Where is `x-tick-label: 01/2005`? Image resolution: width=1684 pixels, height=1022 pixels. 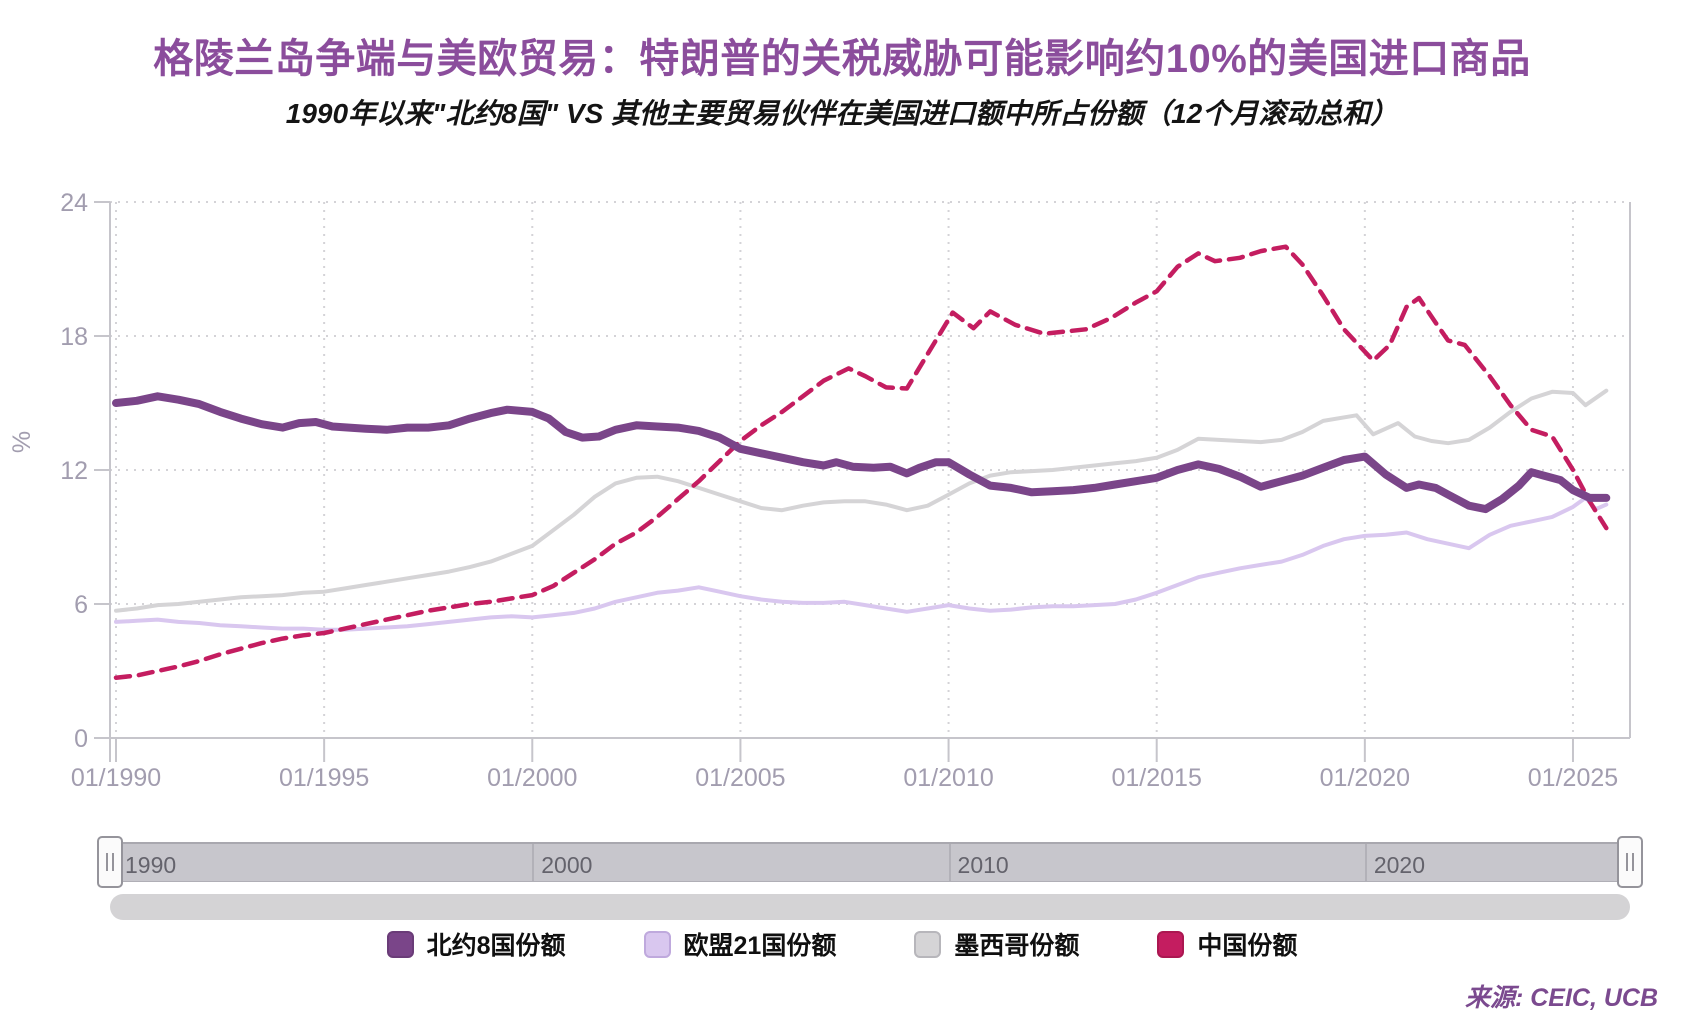
x-tick-label: 01/2005 is located at coordinates (740, 778).